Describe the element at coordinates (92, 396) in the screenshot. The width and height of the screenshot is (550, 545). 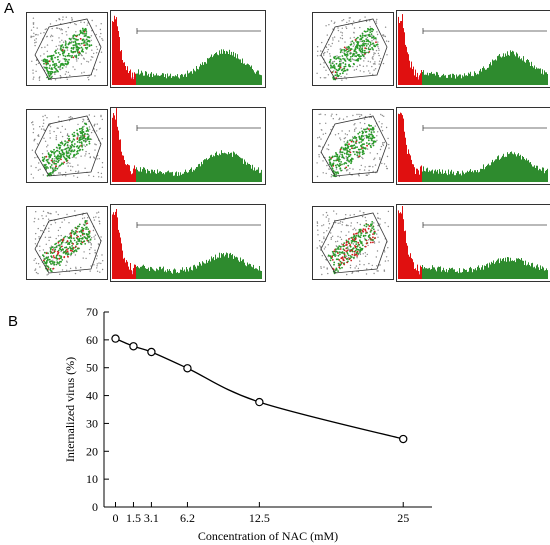
I see `y-tick-label: 40` at that location.